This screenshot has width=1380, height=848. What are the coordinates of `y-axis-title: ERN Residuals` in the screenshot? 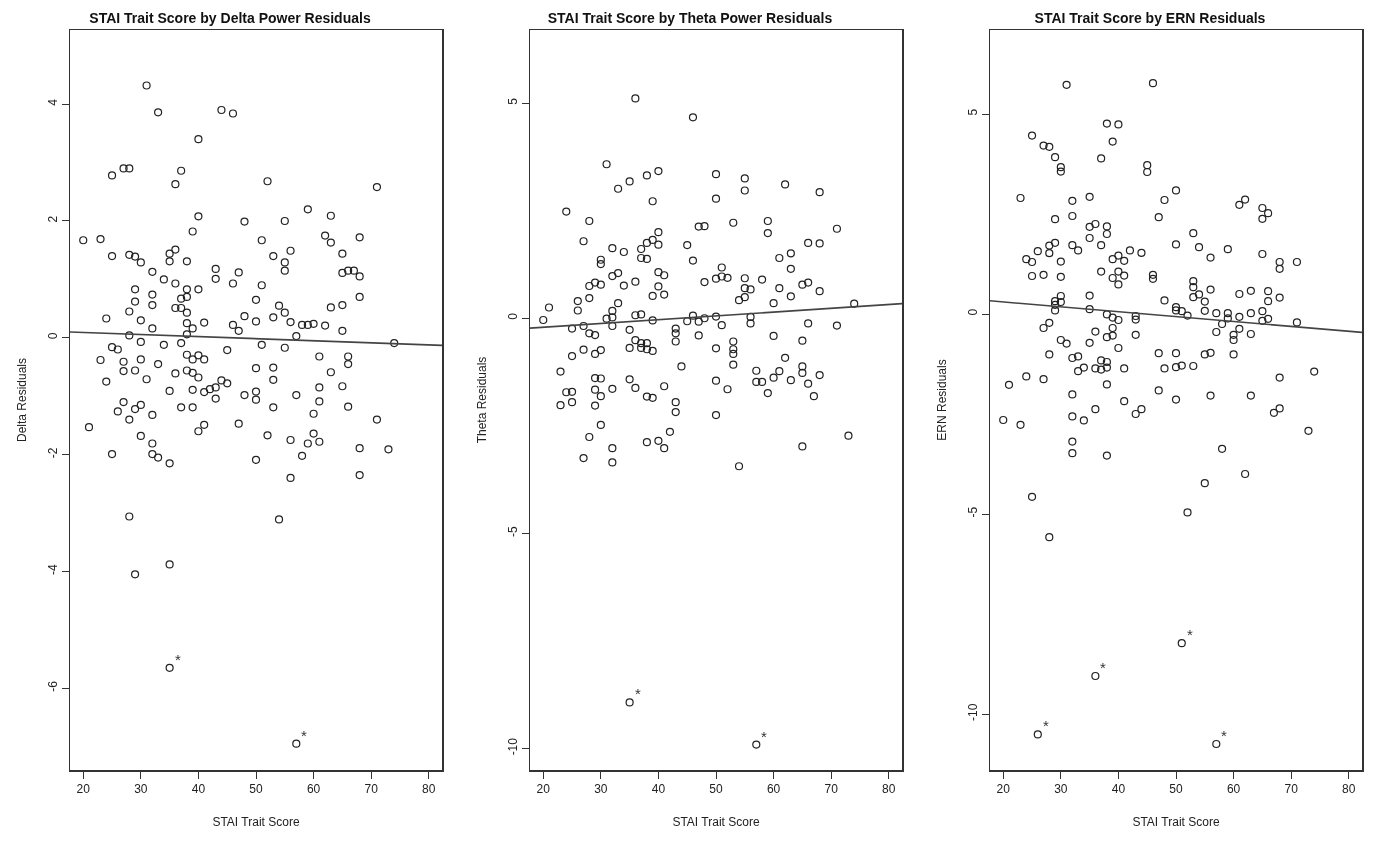 It's located at (942, 400).